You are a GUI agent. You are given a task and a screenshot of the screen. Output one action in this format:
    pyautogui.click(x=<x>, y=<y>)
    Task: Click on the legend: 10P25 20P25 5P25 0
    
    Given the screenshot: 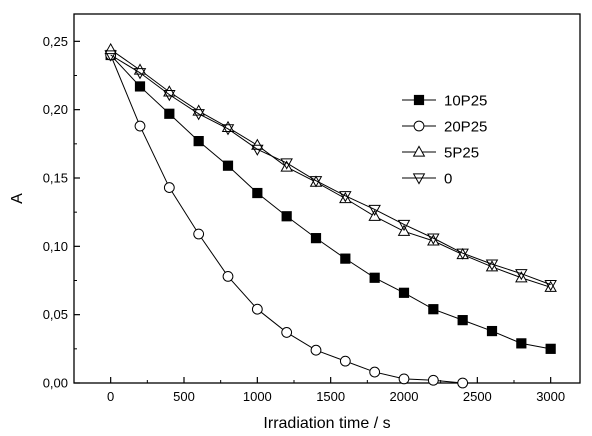 What is the action you would take?
    pyautogui.click(x=444, y=140)
    